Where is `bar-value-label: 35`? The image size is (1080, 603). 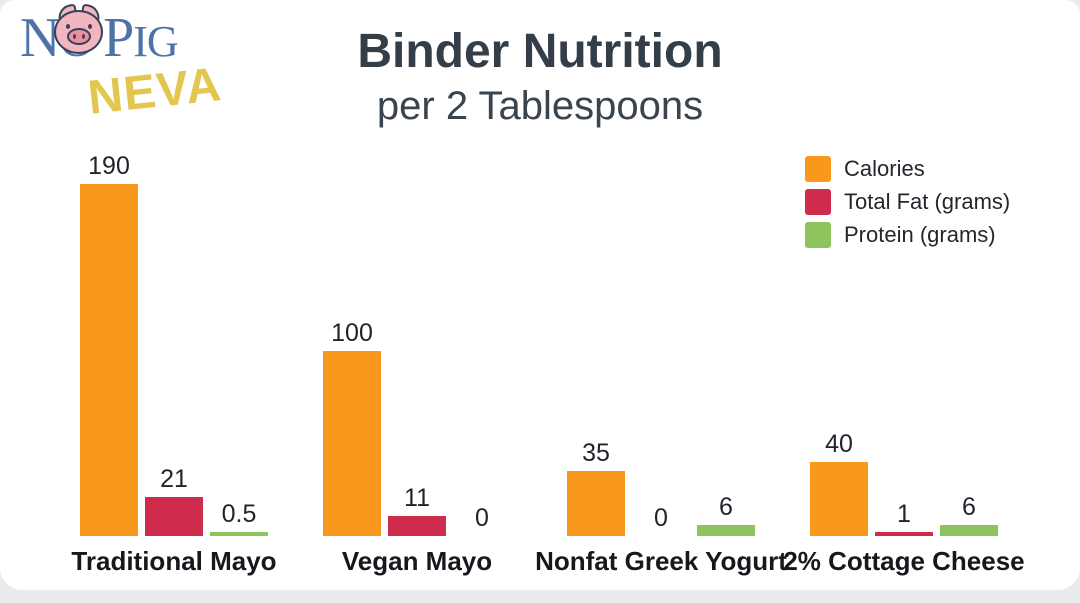
bar-value-label: 35 is located at coordinates (596, 452).